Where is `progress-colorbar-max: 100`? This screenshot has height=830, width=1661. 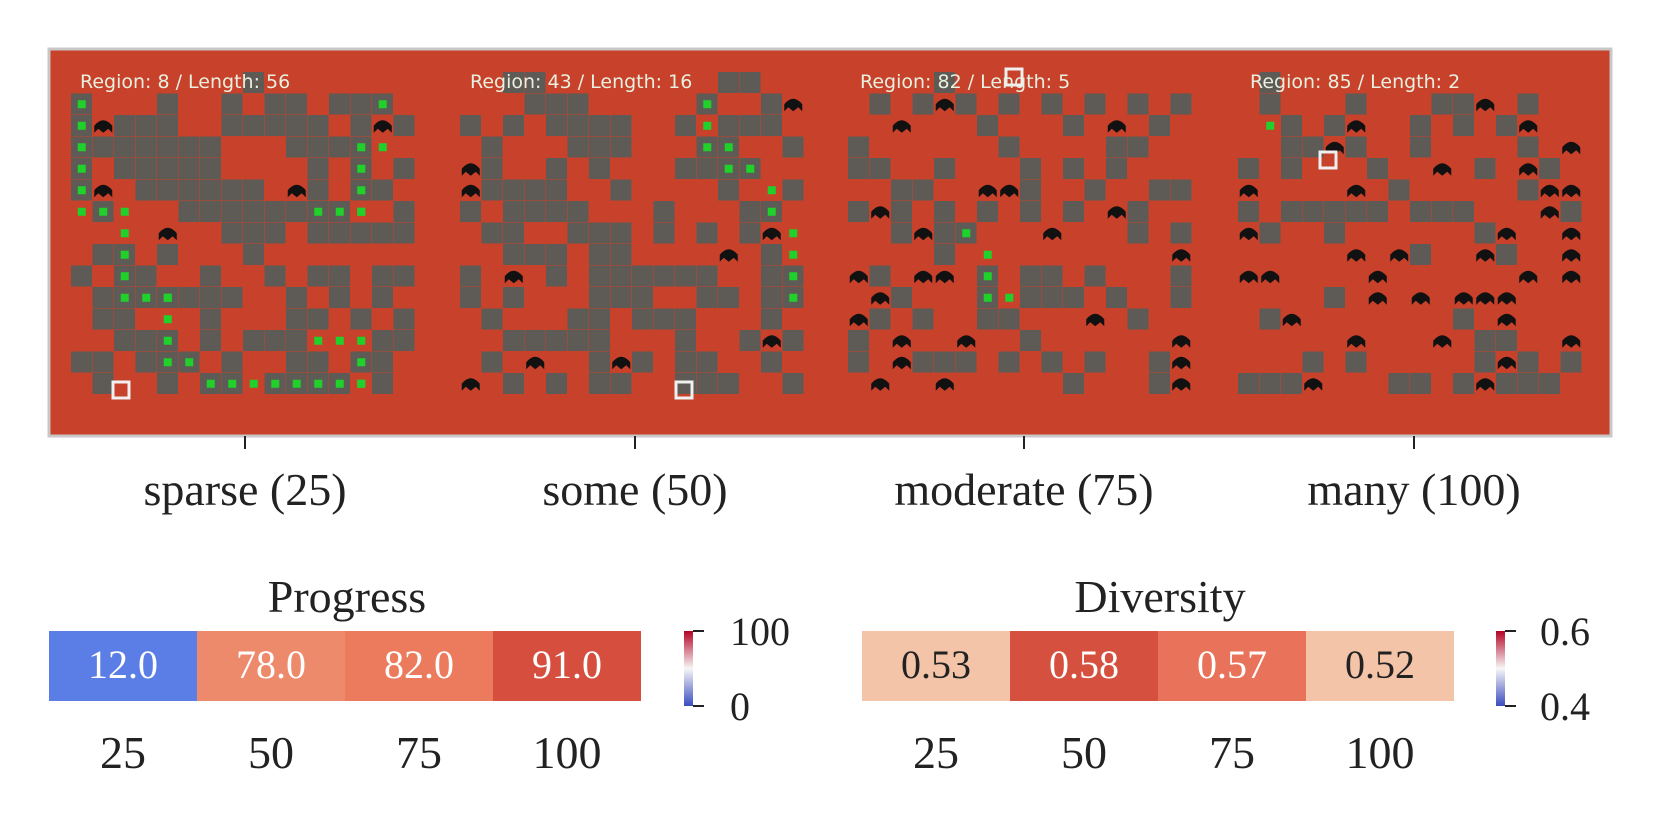
progress-colorbar-max: 100 is located at coordinates (760, 631).